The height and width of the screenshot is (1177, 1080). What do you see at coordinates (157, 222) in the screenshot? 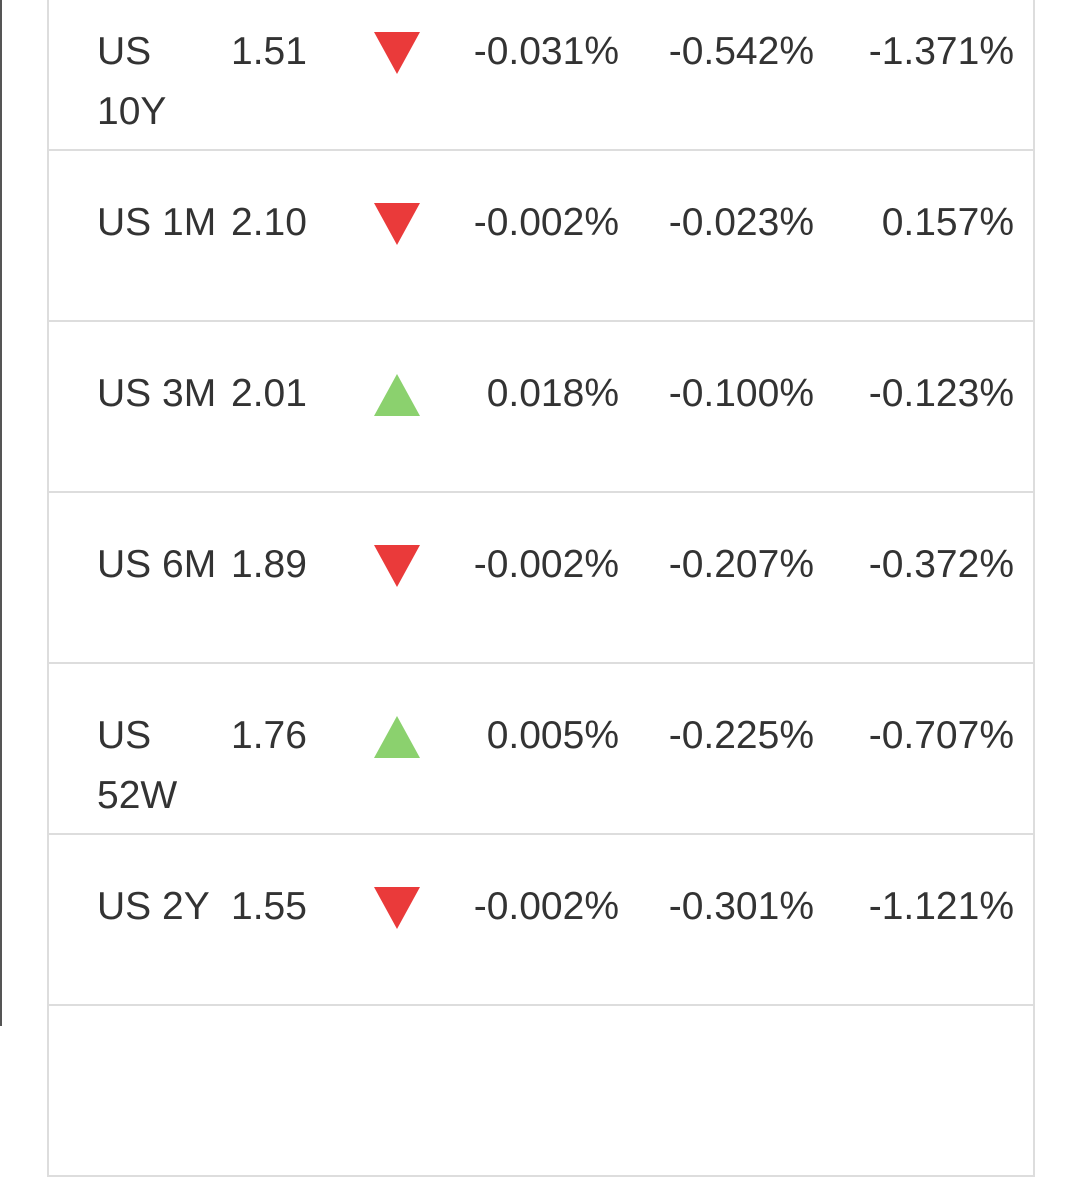
I see `instrument-name: US 1M` at bounding box center [157, 222].